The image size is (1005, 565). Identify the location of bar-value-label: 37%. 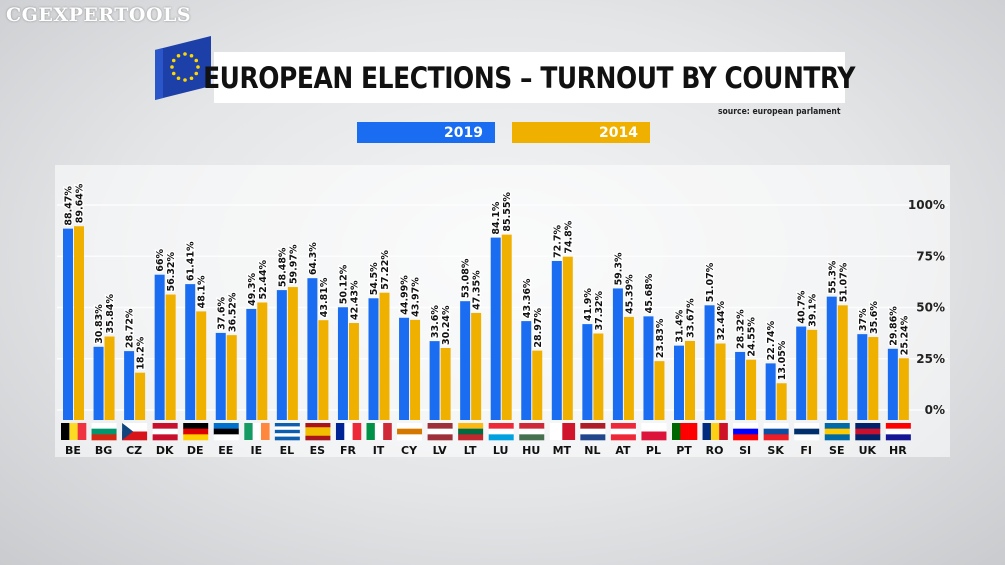
(863, 319).